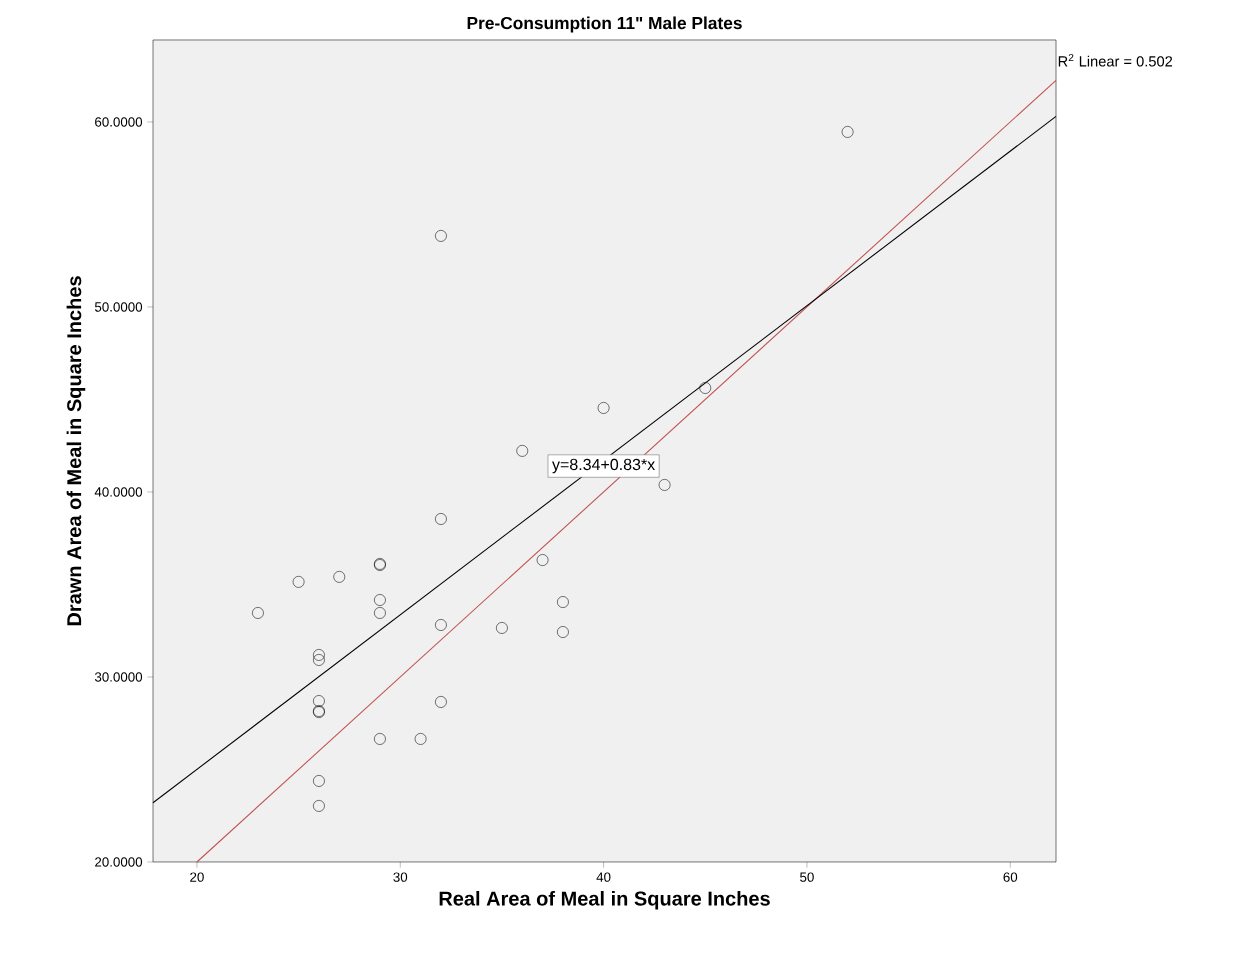 The height and width of the screenshot is (955, 1238). What do you see at coordinates (603, 466) in the screenshot?
I see `annotation: y=8.34+0.83*x` at bounding box center [603, 466].